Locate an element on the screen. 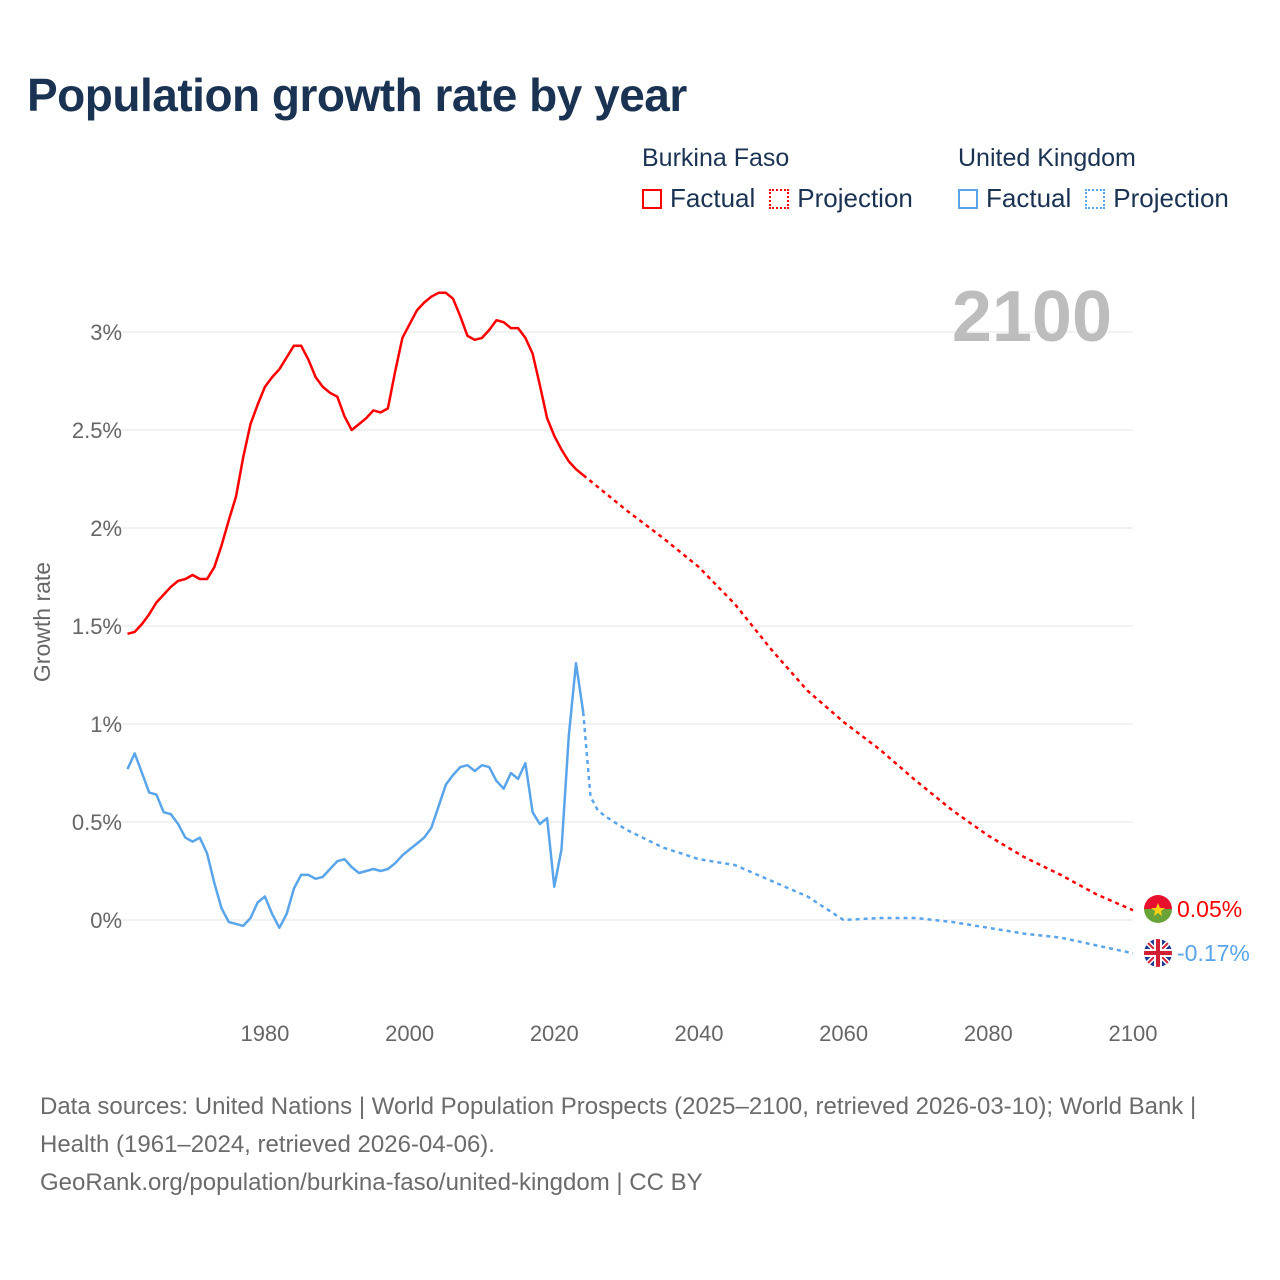 Image resolution: width=1280 pixels, height=1280 pixels. y-tick-label: 2.5% is located at coordinates (97, 430).